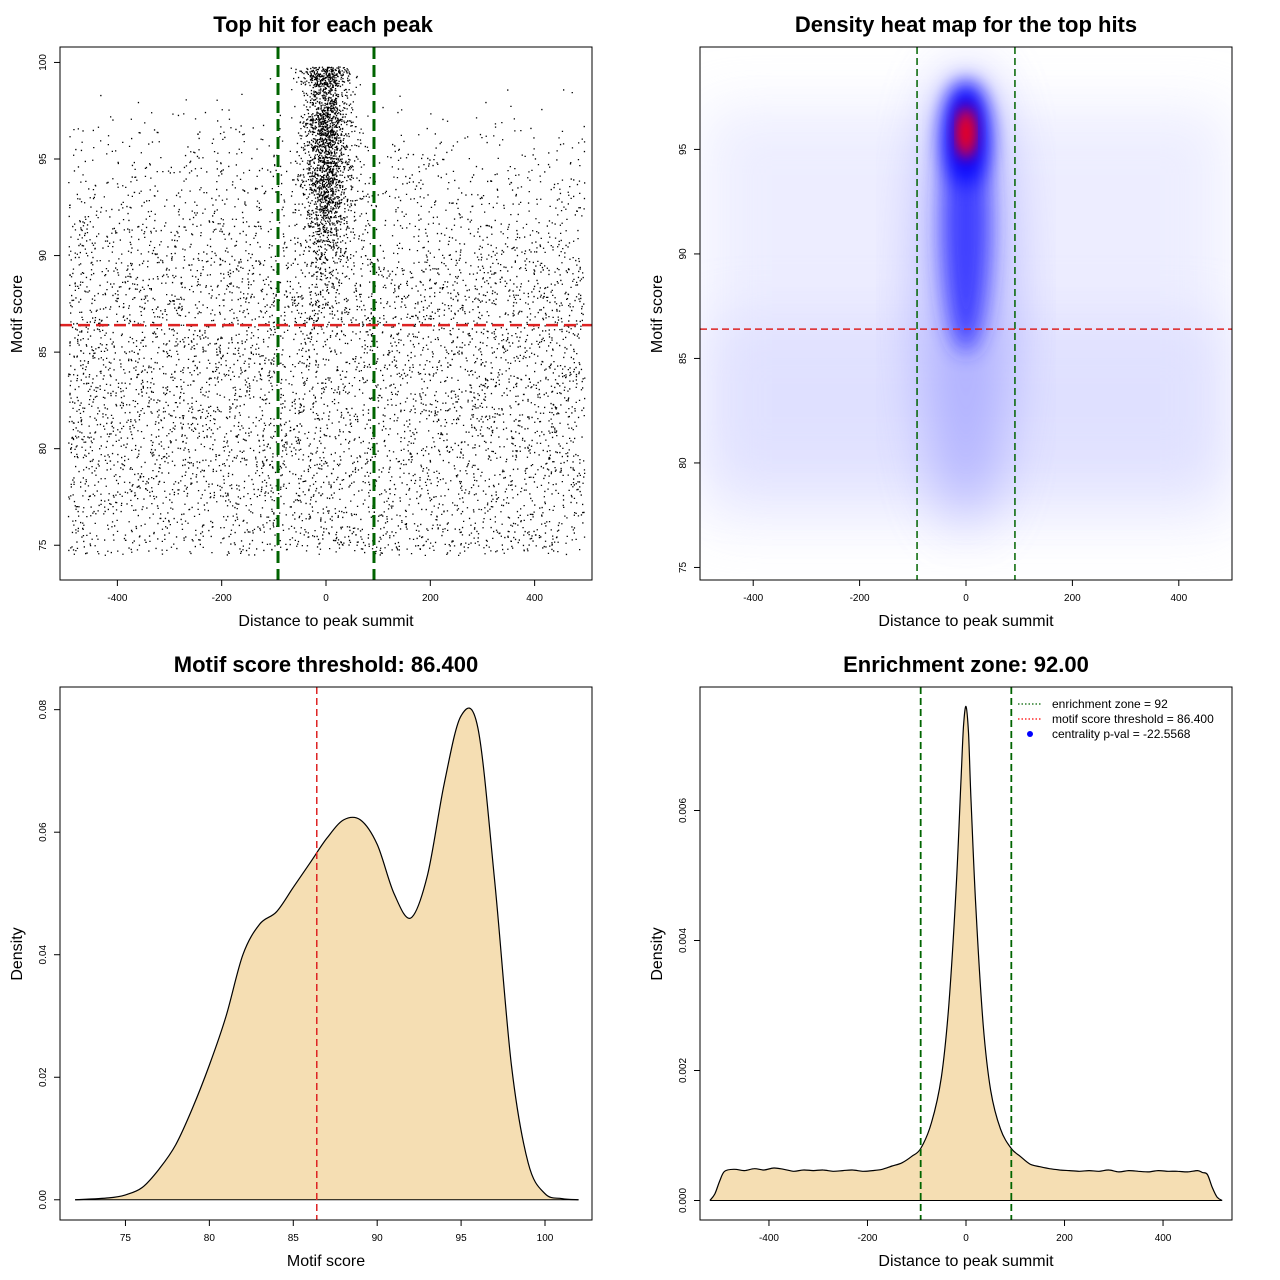 The height and width of the screenshot is (1280, 1280). What do you see at coordinates (462, 1238) in the screenshot?
I see `score-density-x-tick-label: 95` at bounding box center [462, 1238].